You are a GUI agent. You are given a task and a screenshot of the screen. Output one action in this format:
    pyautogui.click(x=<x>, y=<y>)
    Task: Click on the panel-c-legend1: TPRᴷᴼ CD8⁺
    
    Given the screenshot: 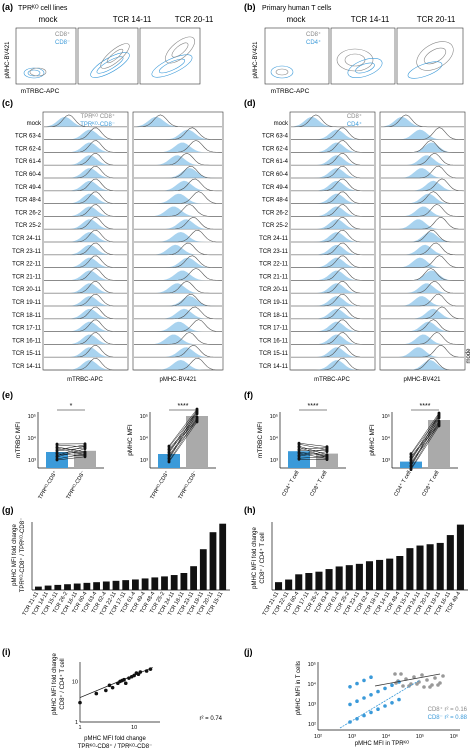 What is the action you would take?
    pyautogui.click(x=98, y=116)
    